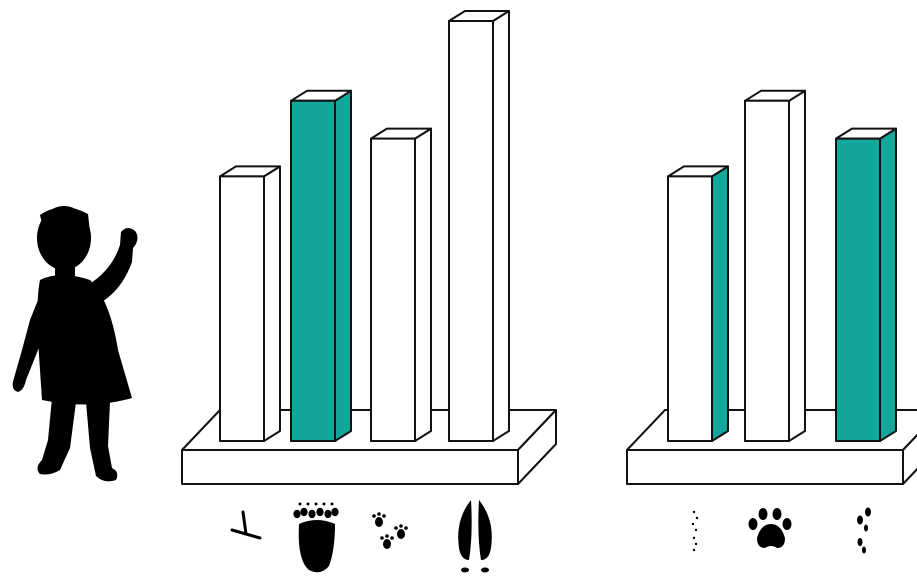 The image size is (917, 578). Describe the element at coordinates (321, 266) in the screenshot. I see `bar-bear` at that location.